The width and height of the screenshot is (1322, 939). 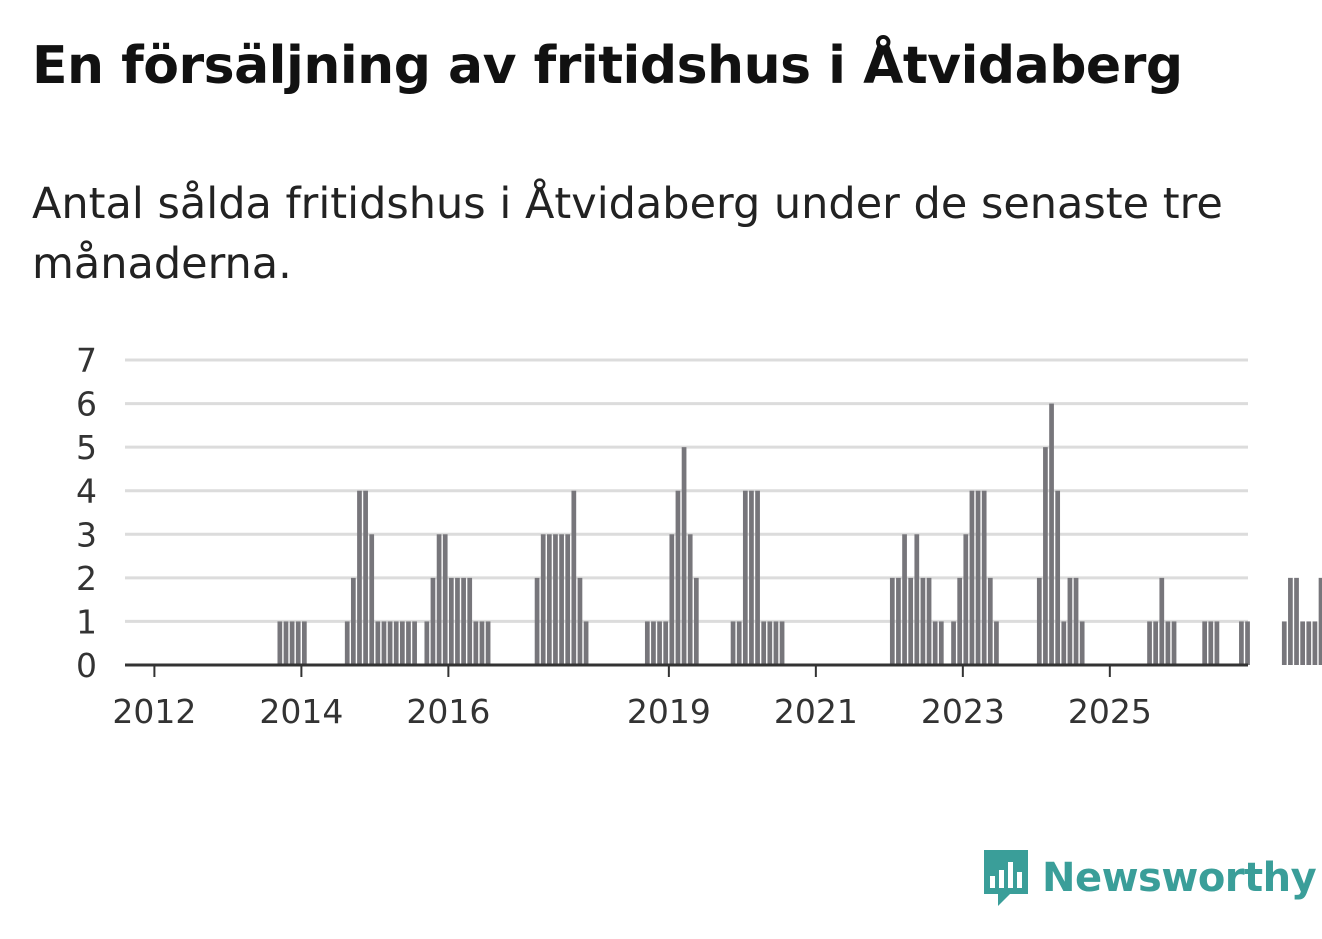 I want to click on x-tick-label: 2014, so click(x=301, y=711).